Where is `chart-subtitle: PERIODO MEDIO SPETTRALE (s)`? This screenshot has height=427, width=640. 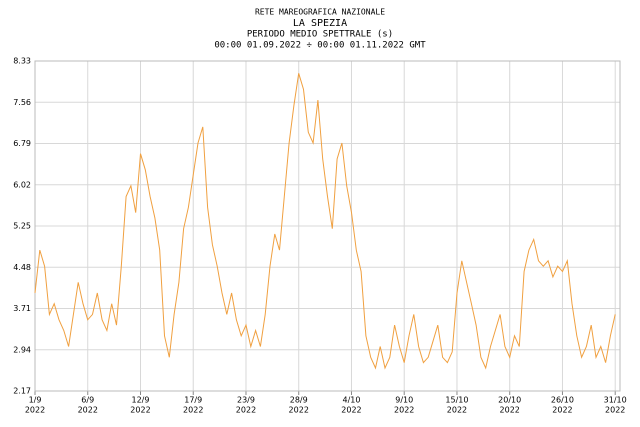
chart-subtitle: PERIODO MEDIO SPETTRALE (s) is located at coordinates (320, 35).